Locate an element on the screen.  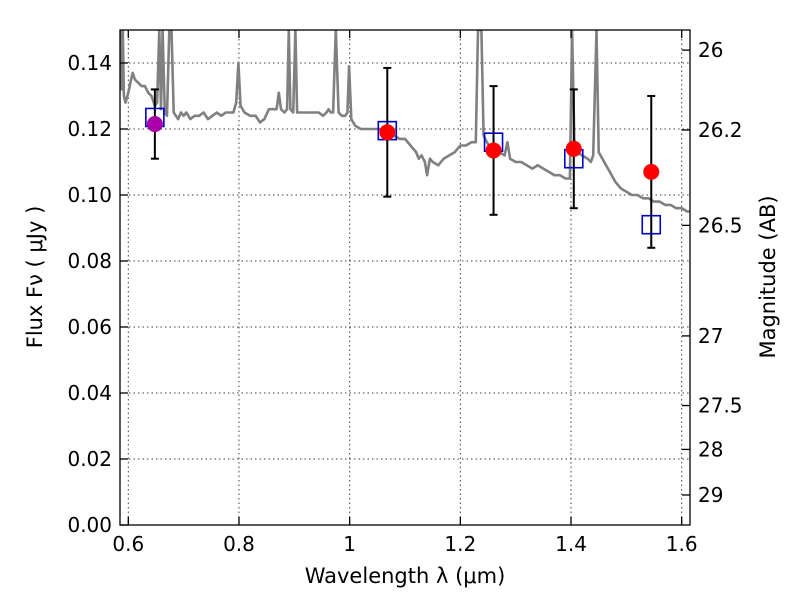
x-tick-label: 1.4 is located at coordinates (571, 544).